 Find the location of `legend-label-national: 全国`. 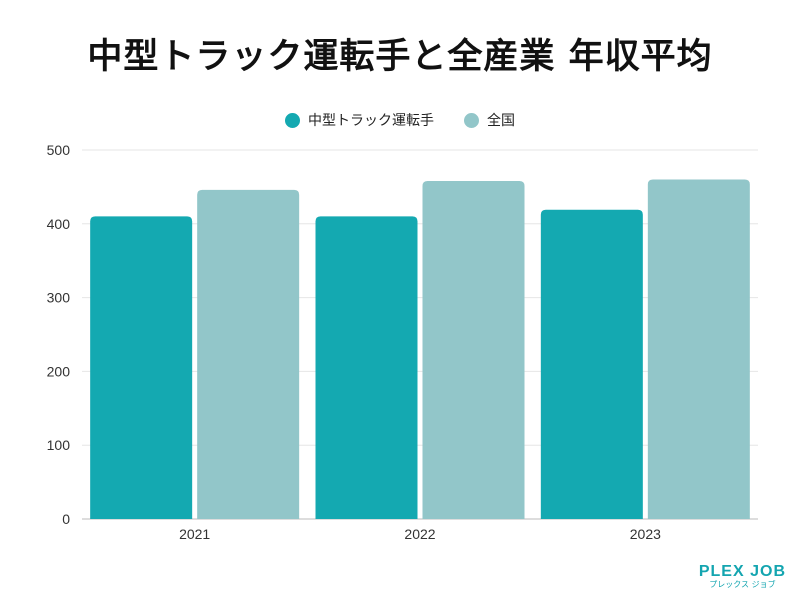

legend-label-national: 全国 is located at coordinates (501, 121).